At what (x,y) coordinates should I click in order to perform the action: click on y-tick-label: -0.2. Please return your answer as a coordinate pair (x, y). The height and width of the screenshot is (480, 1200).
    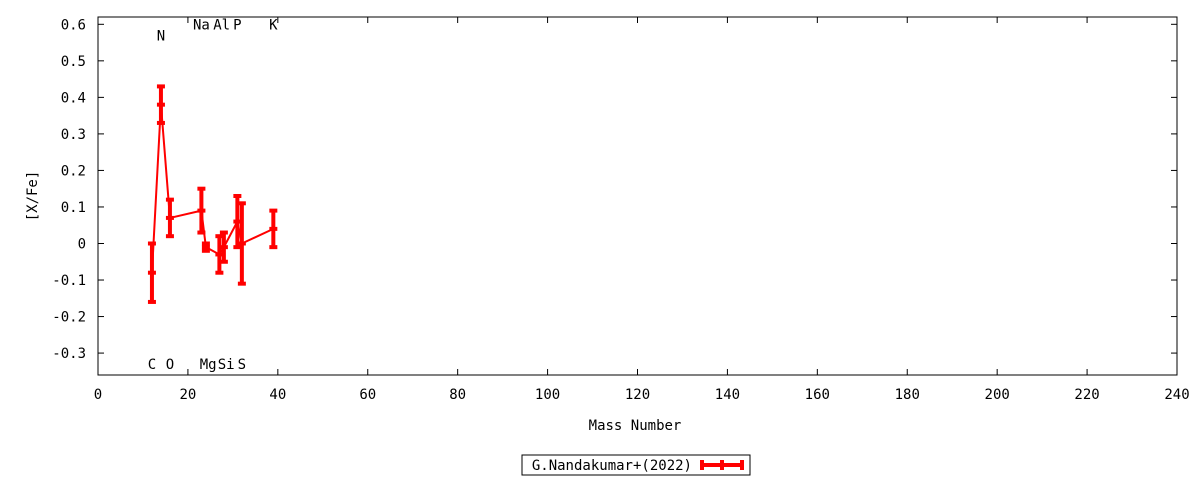
    Looking at the image, I should click on (69, 318).